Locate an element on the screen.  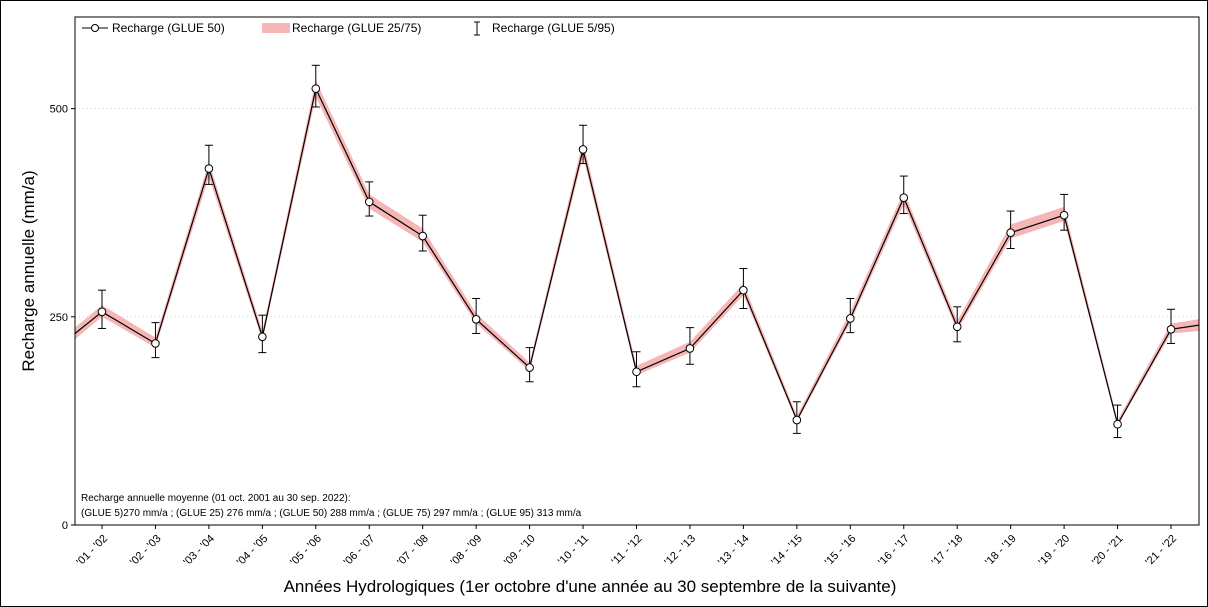
x-tick-label-2: '03 - '04 is located at coordinates (199, 551).